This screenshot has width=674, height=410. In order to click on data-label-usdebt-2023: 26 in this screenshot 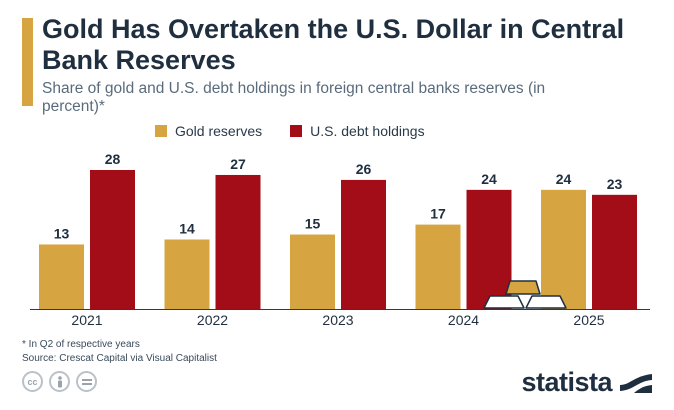, I will do `click(364, 169)`.